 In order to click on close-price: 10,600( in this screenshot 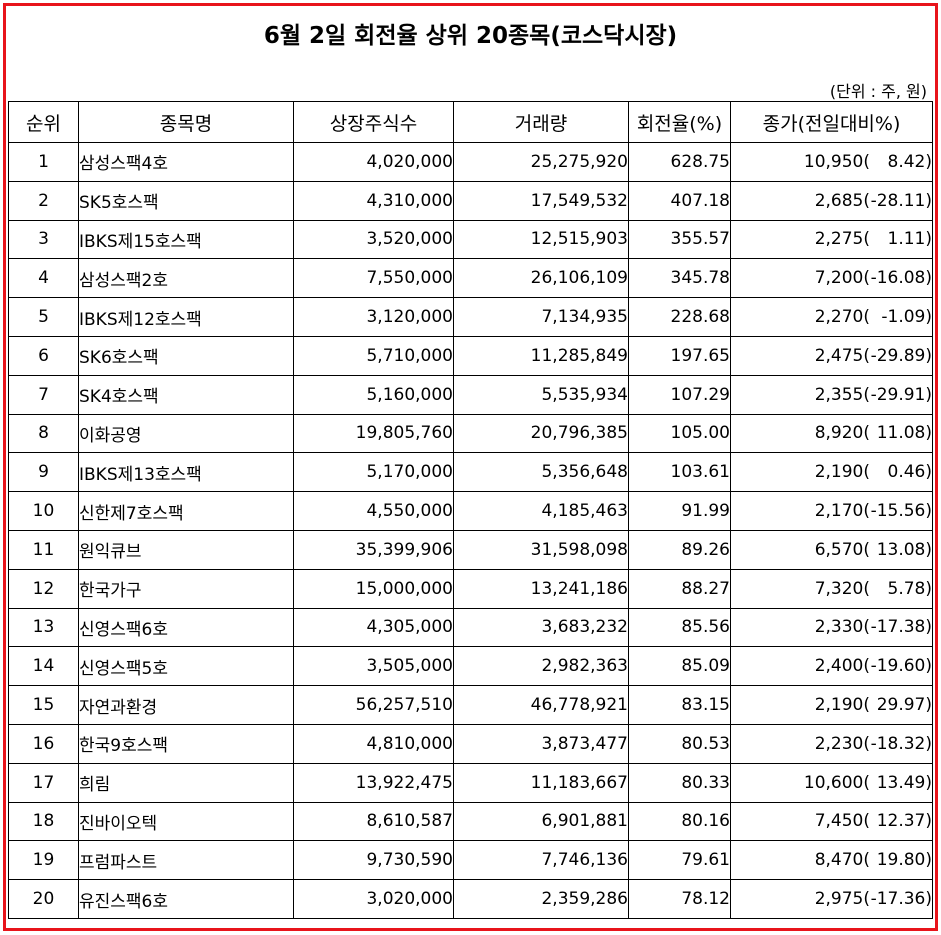, I will do `click(836, 782)`.